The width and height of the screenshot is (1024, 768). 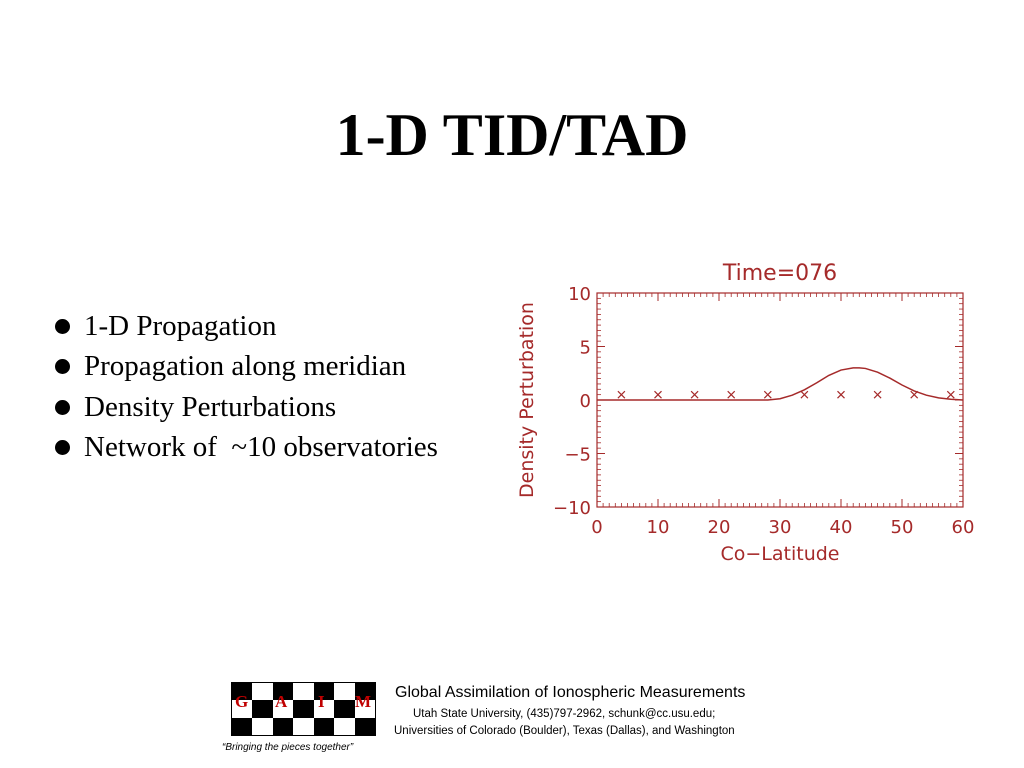 I want to click on y-axis-label: Density Perturbation, so click(x=527, y=400).